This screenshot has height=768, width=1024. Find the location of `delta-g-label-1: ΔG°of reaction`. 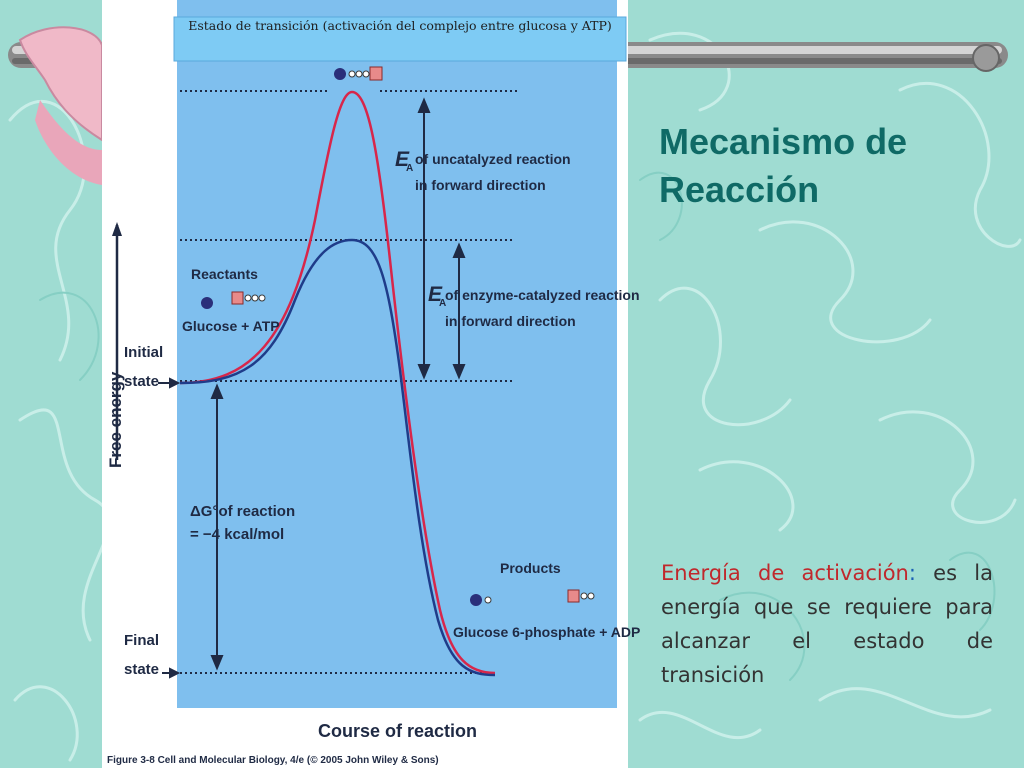

delta-g-label-1: ΔG°of reaction is located at coordinates (242, 511).